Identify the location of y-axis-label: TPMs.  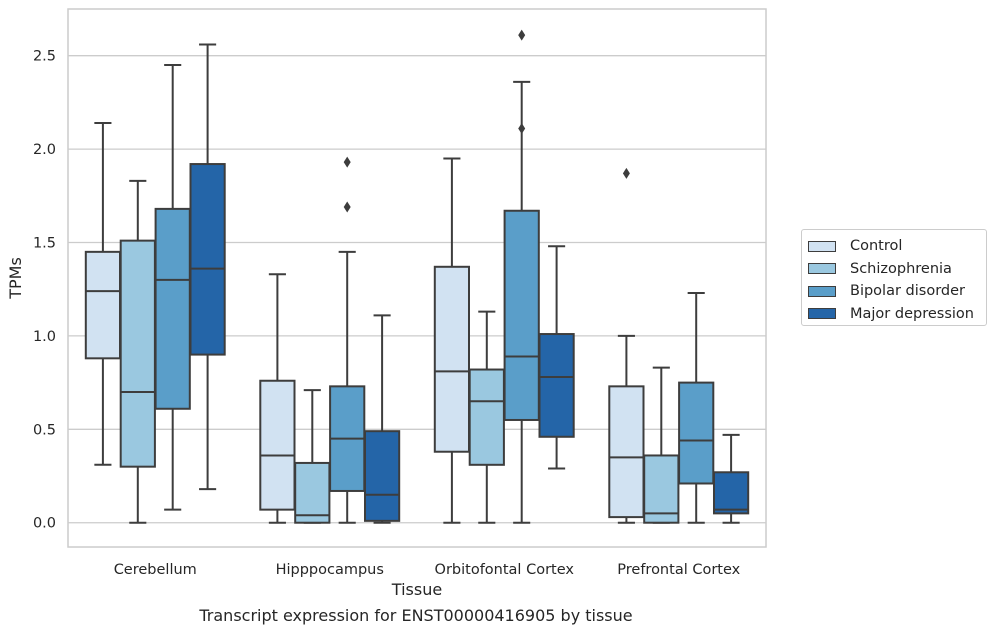
(15, 278).